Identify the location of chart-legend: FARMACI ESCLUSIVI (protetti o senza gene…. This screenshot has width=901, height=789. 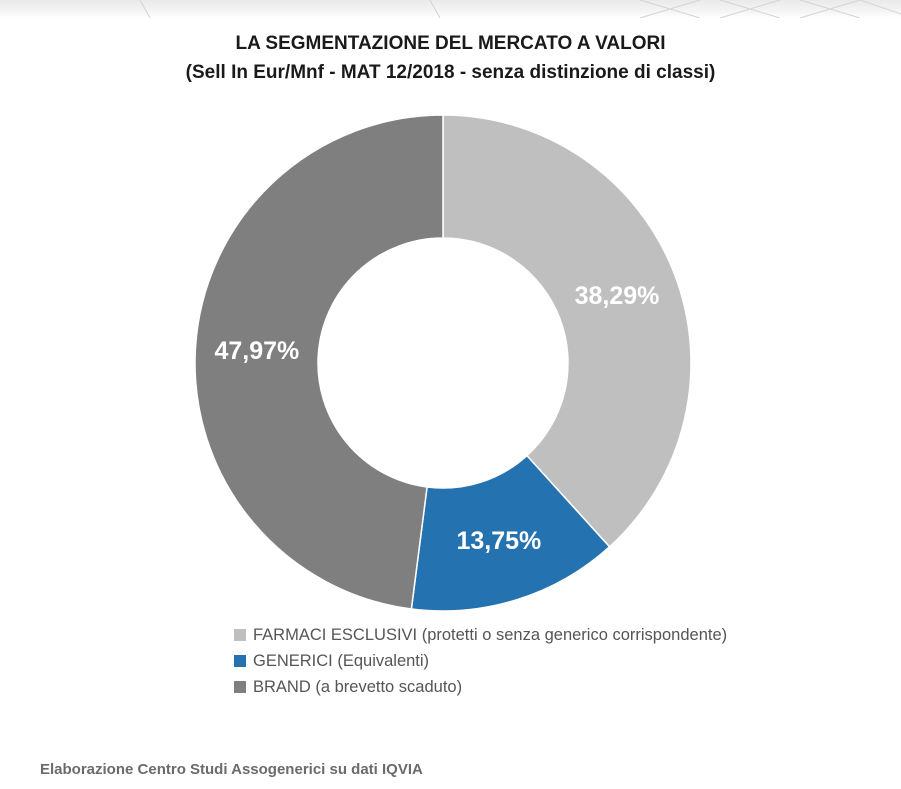
(480, 661).